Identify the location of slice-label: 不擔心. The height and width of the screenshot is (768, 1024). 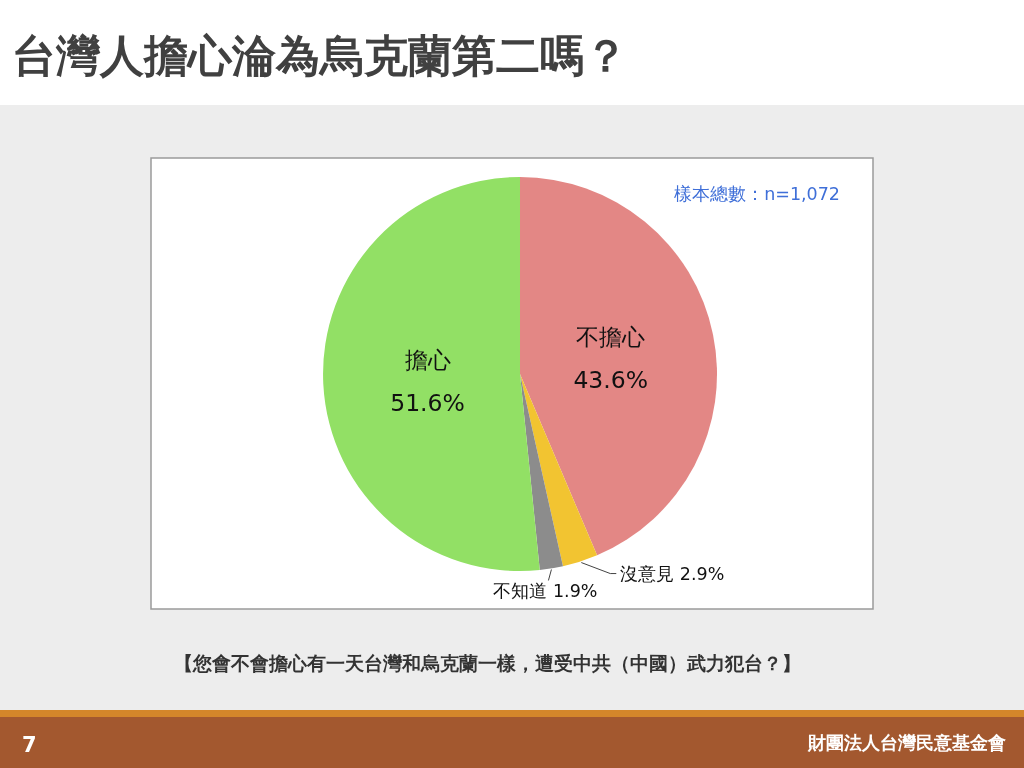
(611, 336).